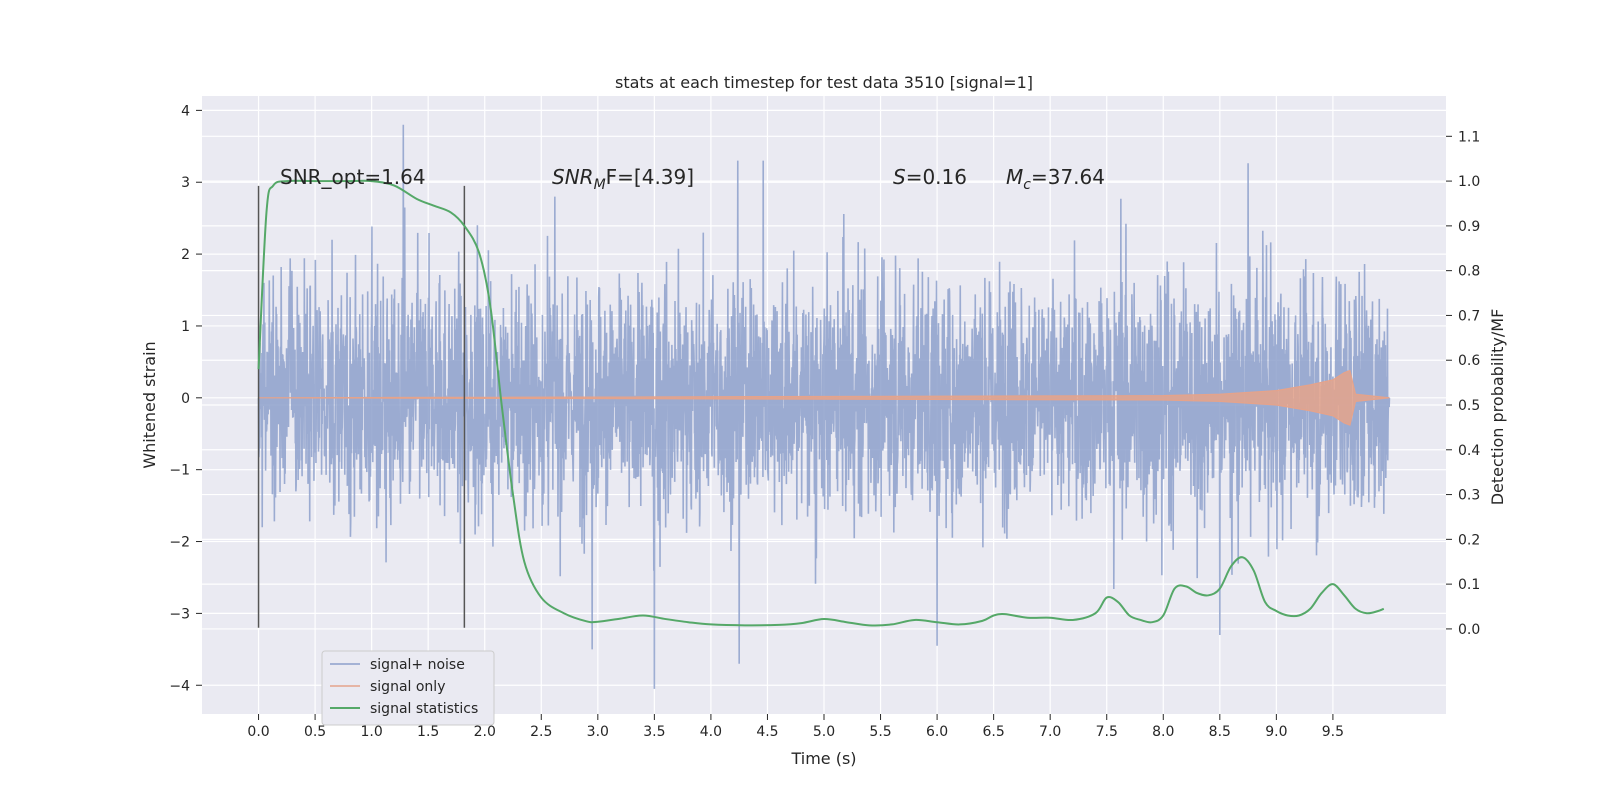  What do you see at coordinates (767, 732) in the screenshot?
I see `x-tick-label: 4.5` at bounding box center [767, 732].